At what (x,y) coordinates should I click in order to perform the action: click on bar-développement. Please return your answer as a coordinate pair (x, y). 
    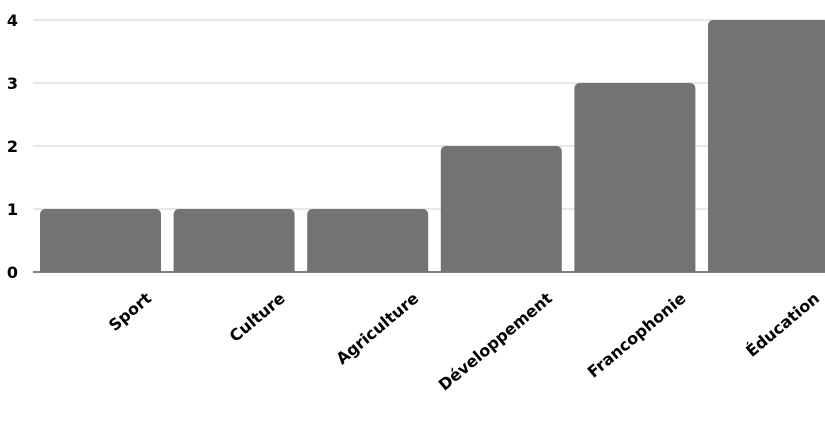
    Looking at the image, I should click on (501, 209).